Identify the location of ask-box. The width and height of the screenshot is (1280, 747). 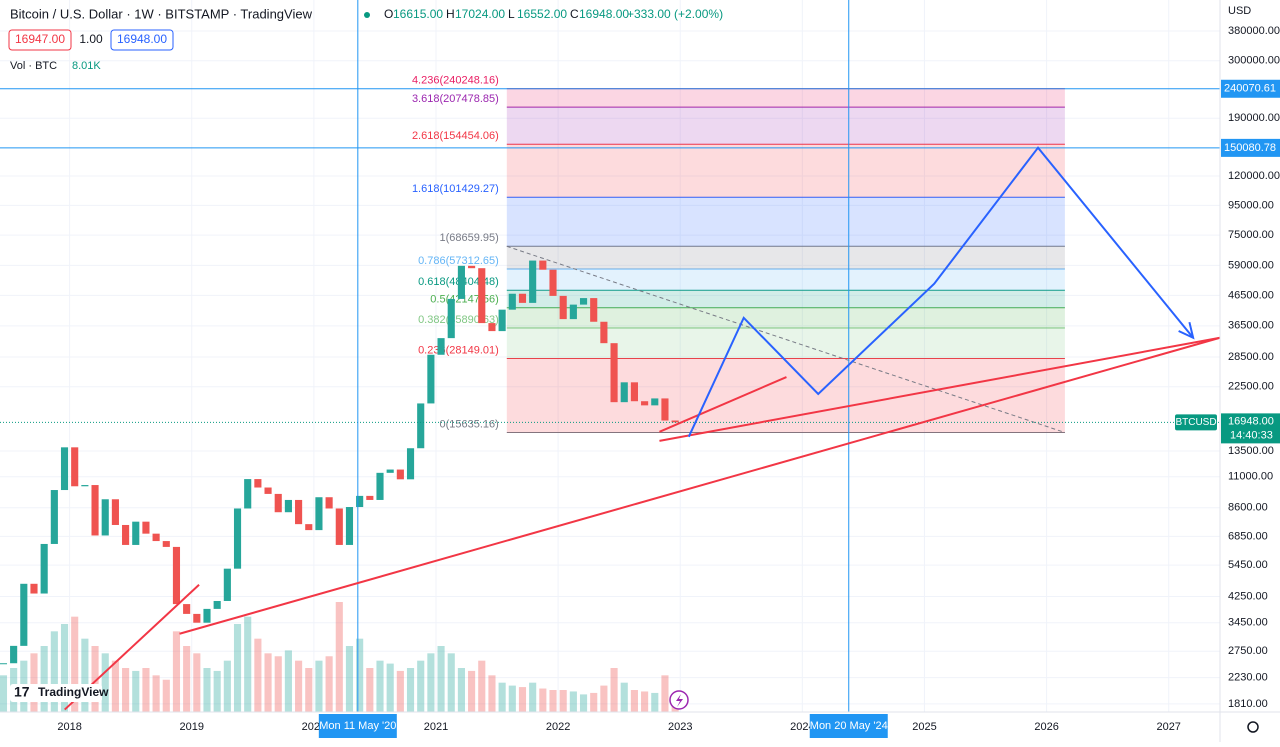
(142, 40).